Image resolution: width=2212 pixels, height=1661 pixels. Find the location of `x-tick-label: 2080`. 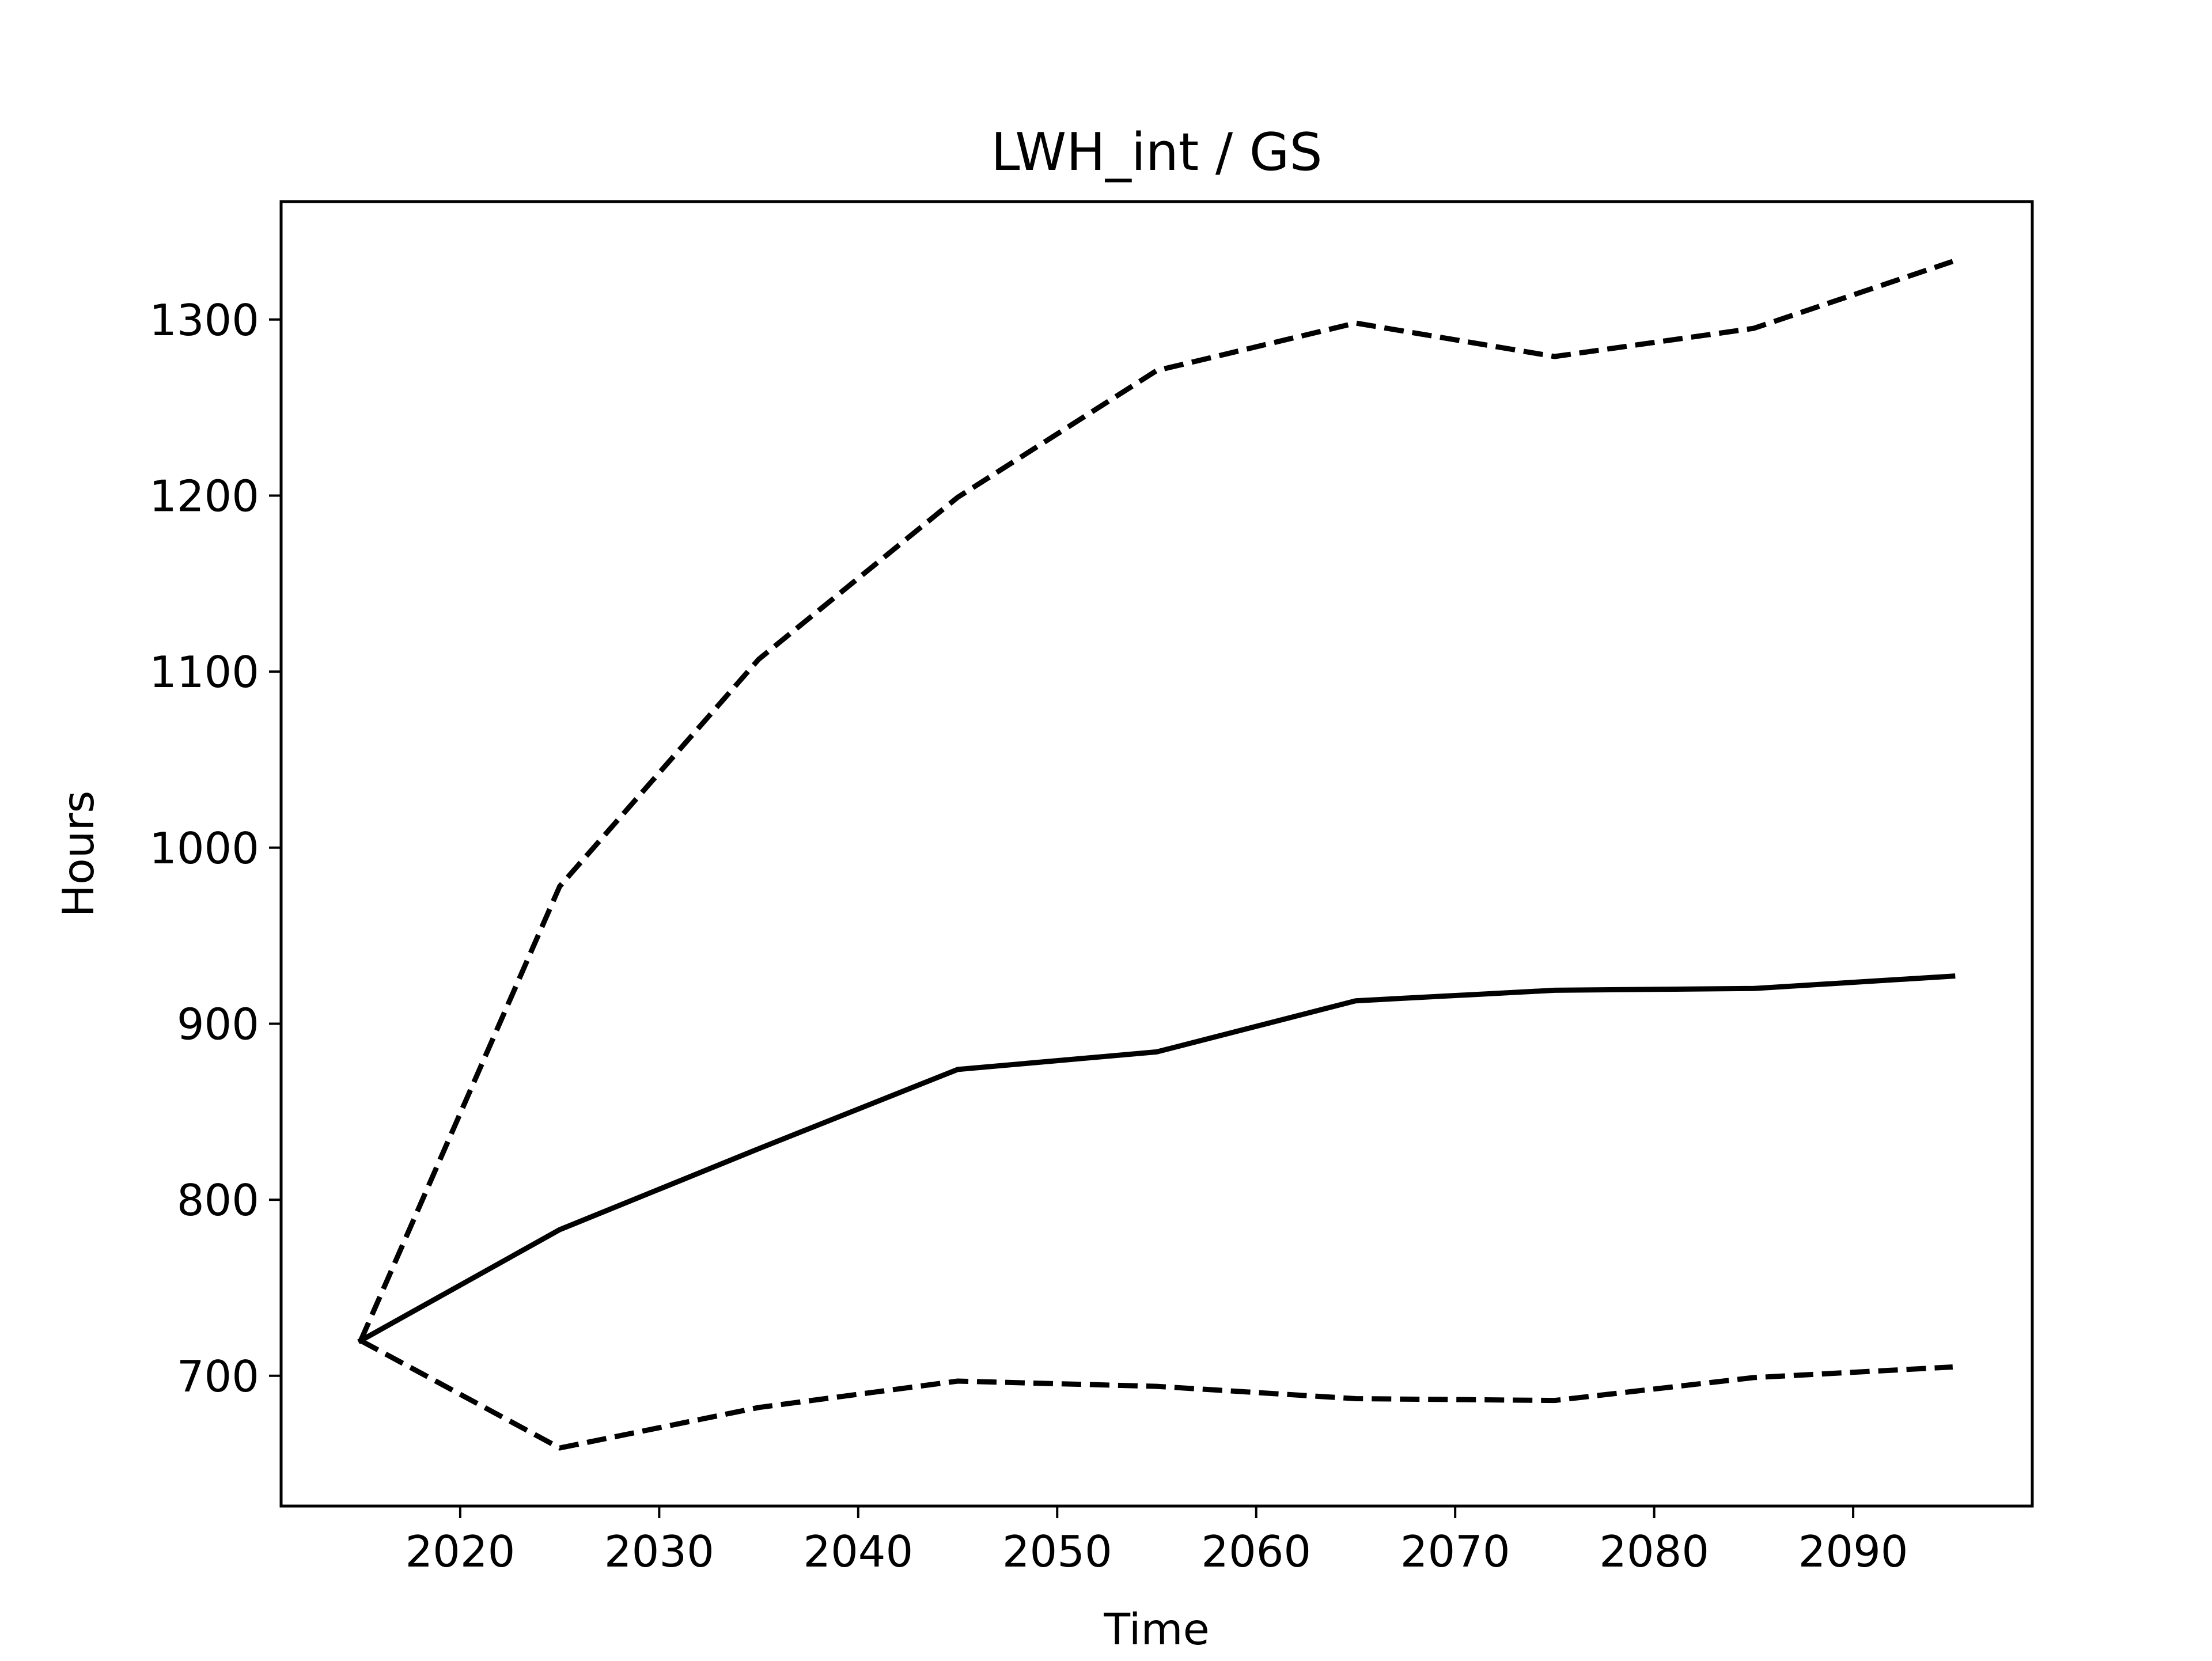

x-tick-label: 2080 is located at coordinates (1654, 1551).